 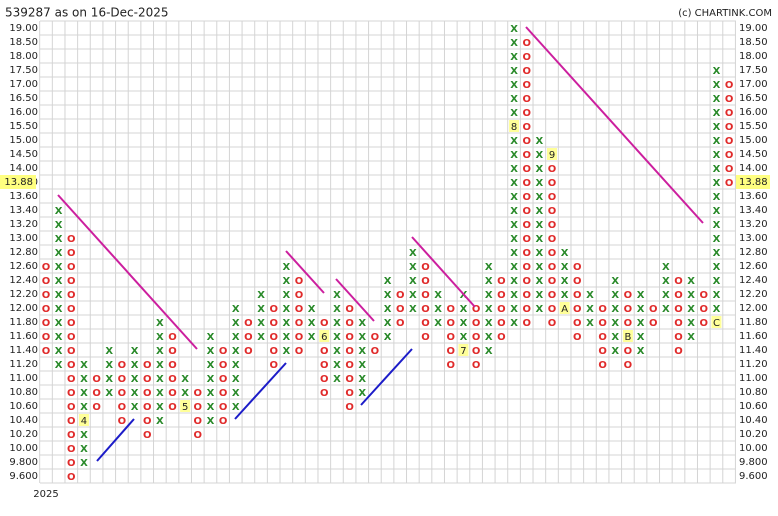 I want to click on pf-column: XXX, so click(x=438, y=309).